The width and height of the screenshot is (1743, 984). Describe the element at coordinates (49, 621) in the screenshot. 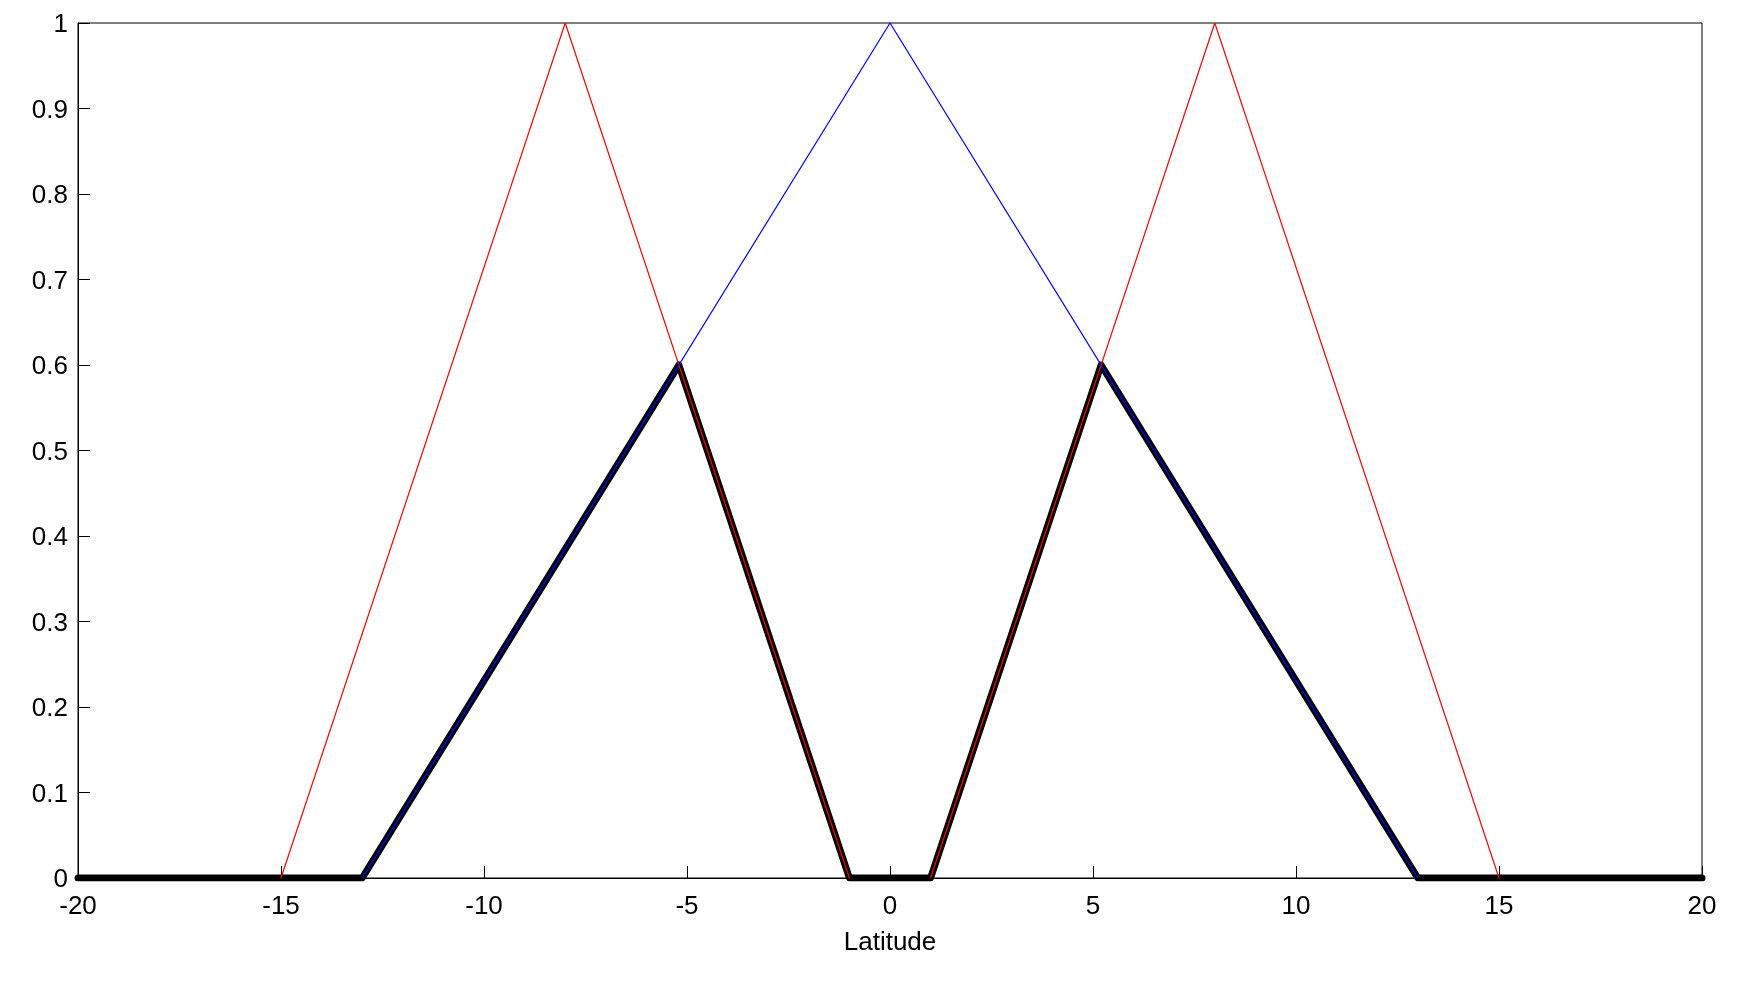

I see `y-tick-label: 0.3` at that location.